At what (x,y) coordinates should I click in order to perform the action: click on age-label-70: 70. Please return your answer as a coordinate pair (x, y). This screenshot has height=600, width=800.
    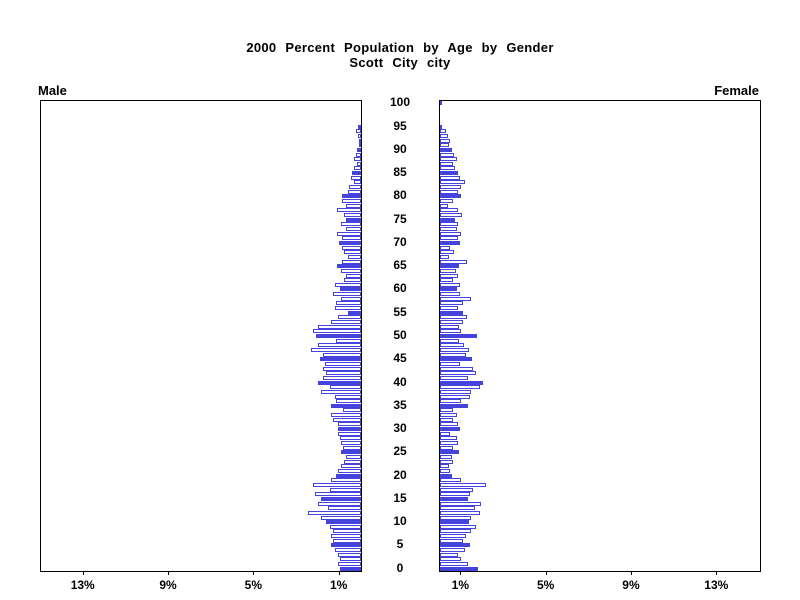
    Looking at the image, I should click on (400, 241).